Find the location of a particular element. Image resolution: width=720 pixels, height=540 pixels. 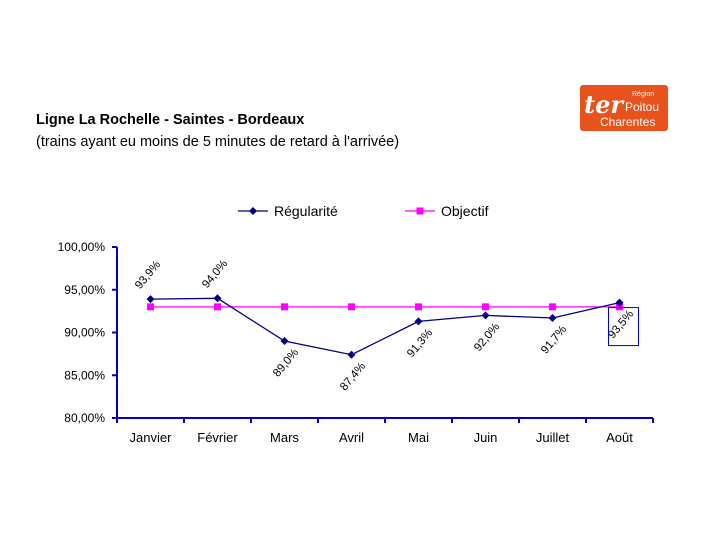

logo-background is located at coordinates (624, 108).